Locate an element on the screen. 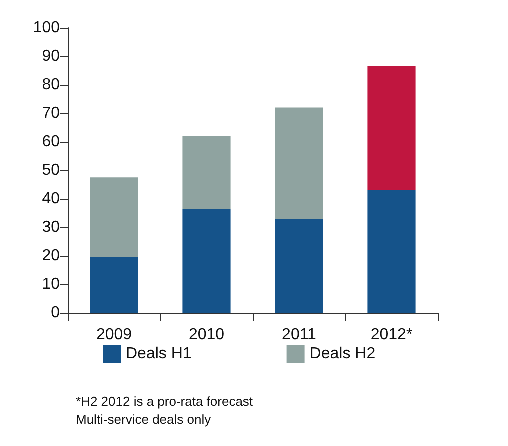  x-tick-label: 2011 is located at coordinates (299, 335).